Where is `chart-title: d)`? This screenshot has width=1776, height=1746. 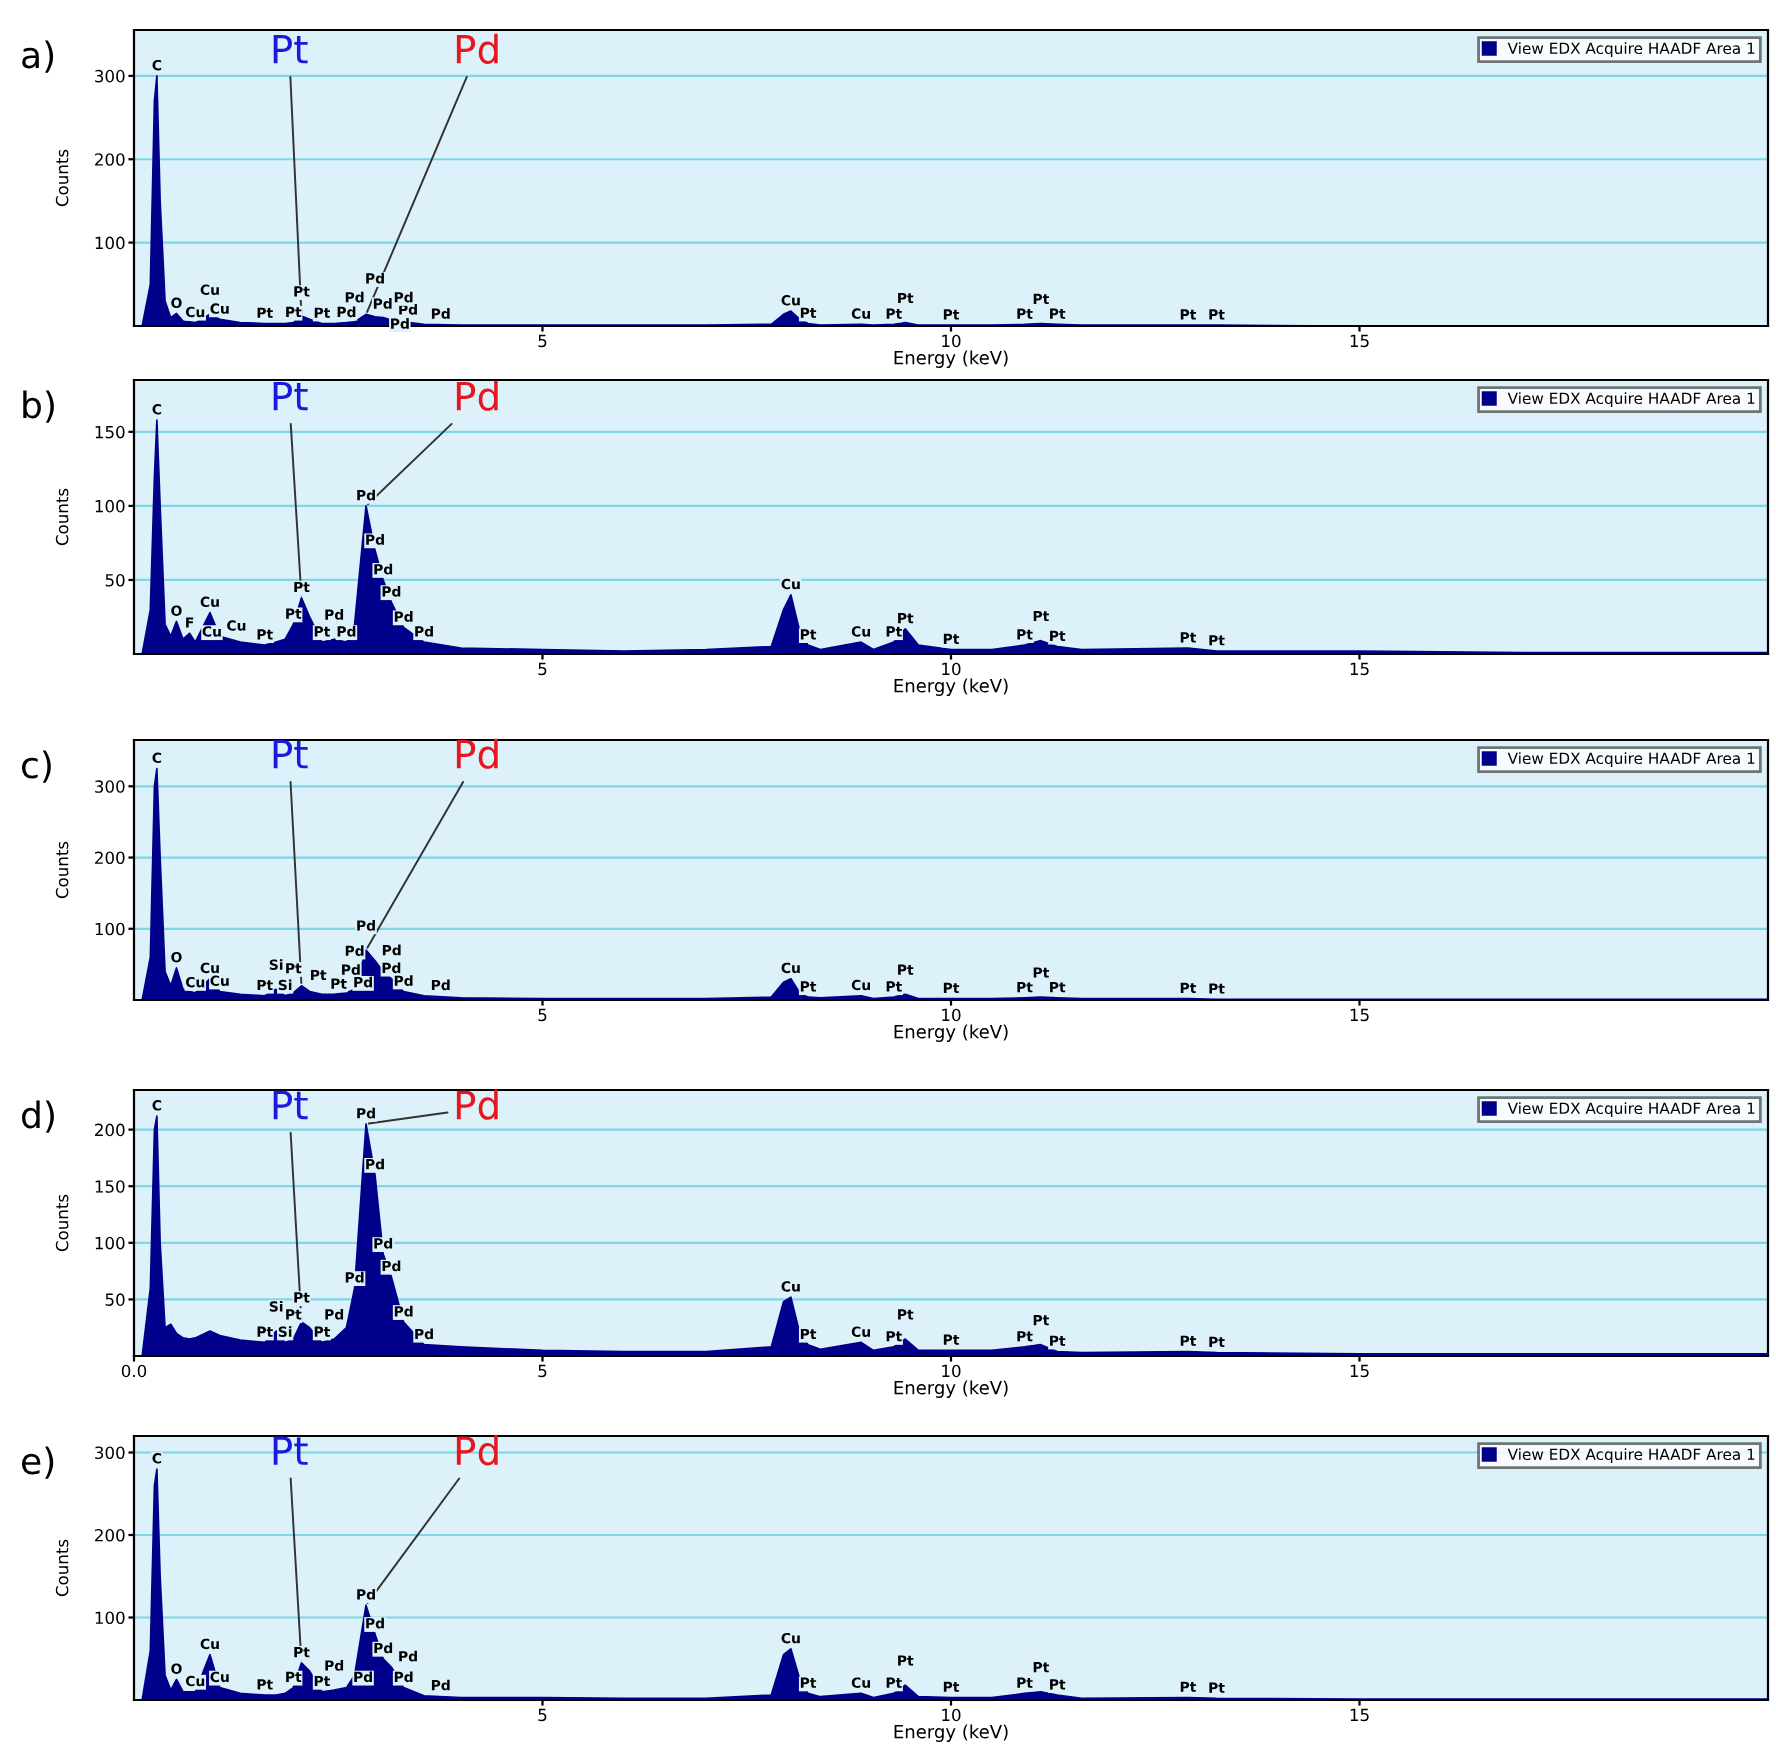 chart-title: d) is located at coordinates (37, 1116).